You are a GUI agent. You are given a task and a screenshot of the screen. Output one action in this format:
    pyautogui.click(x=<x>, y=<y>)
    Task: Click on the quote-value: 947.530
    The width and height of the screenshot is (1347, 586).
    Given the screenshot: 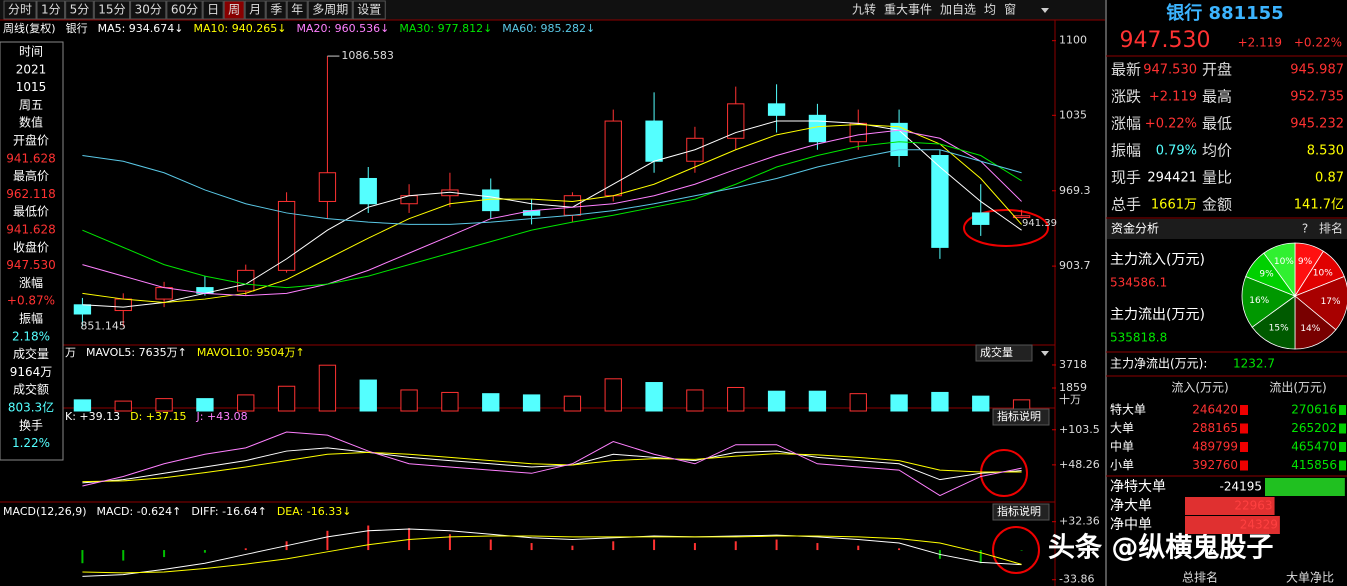 What is the action you would take?
    pyautogui.click(x=1170, y=70)
    